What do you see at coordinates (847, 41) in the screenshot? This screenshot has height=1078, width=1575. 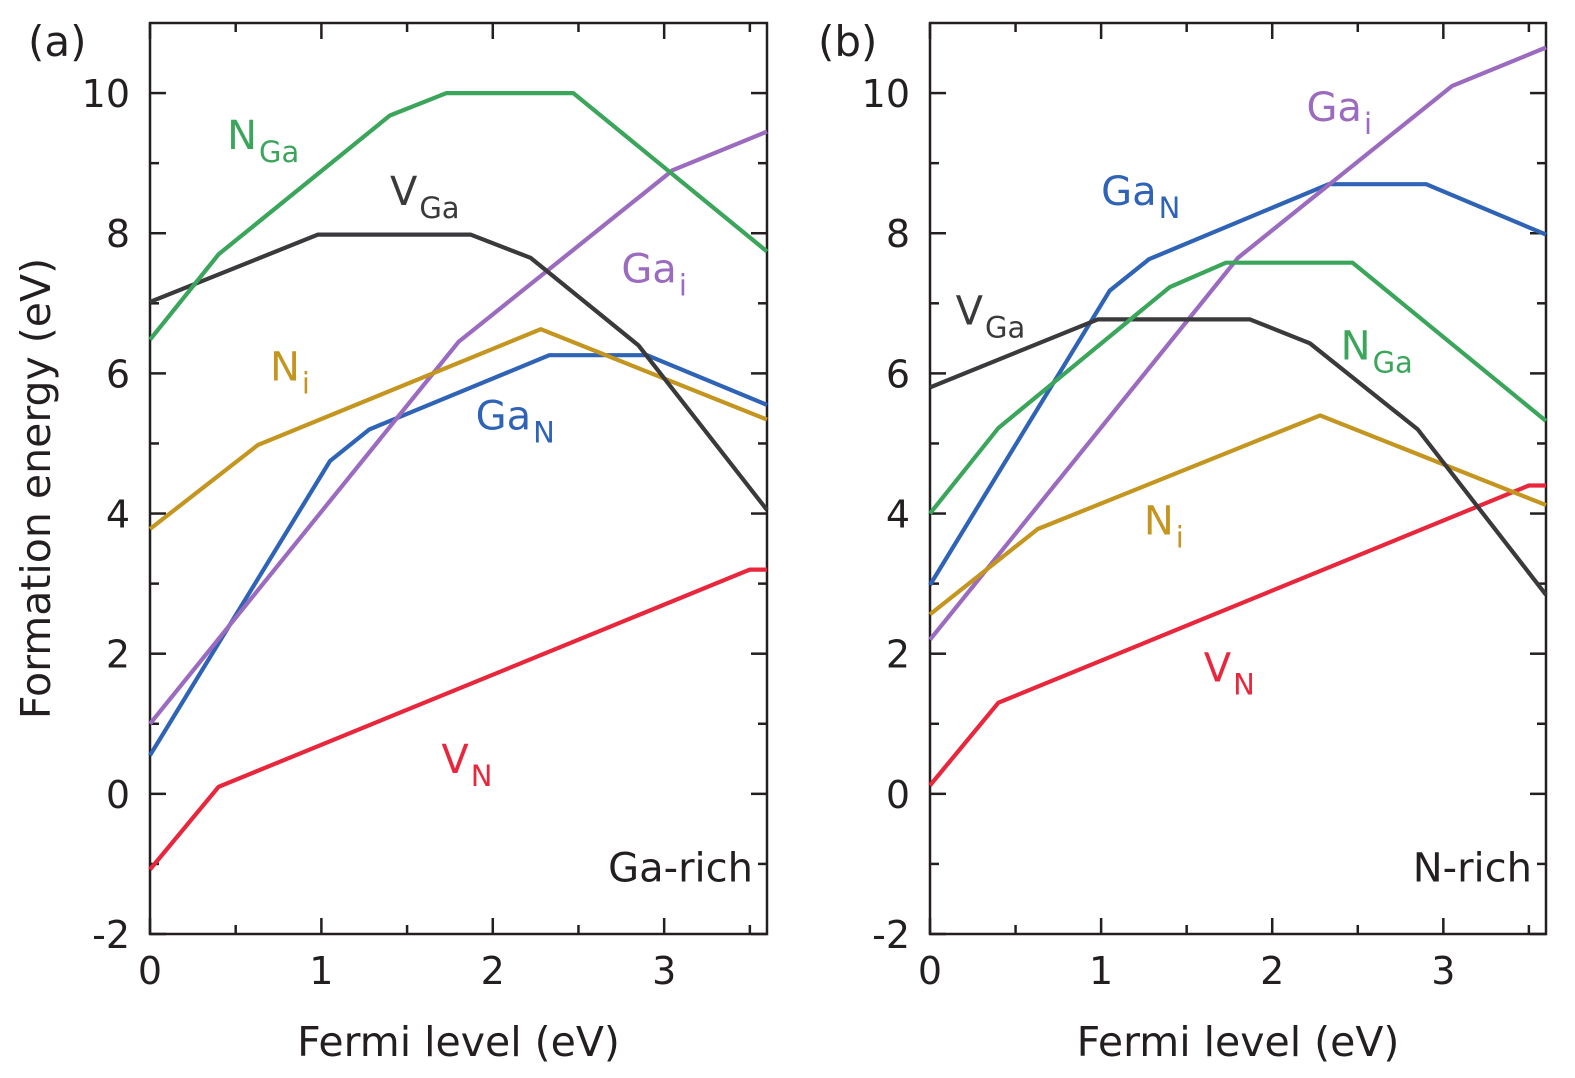 I see `panel-label: (b)` at bounding box center [847, 41].